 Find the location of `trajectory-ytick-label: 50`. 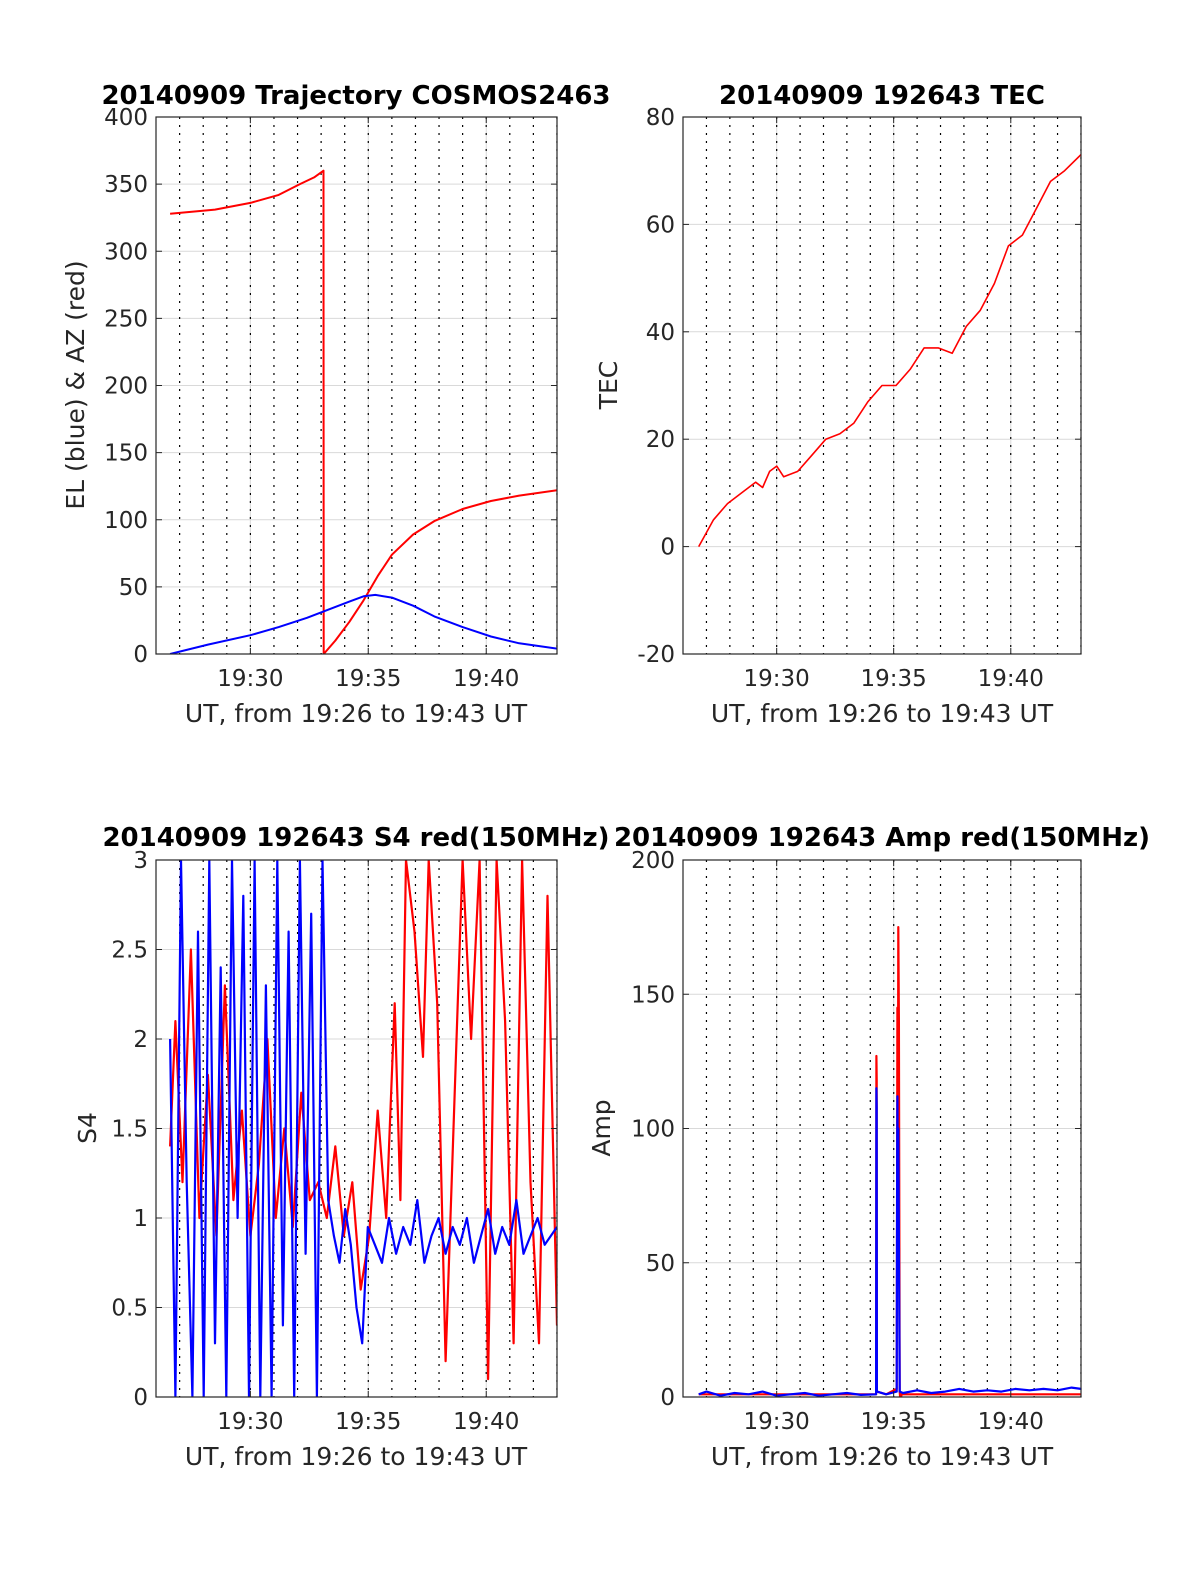

trajectory-ytick-label: 50 is located at coordinates (133, 588).